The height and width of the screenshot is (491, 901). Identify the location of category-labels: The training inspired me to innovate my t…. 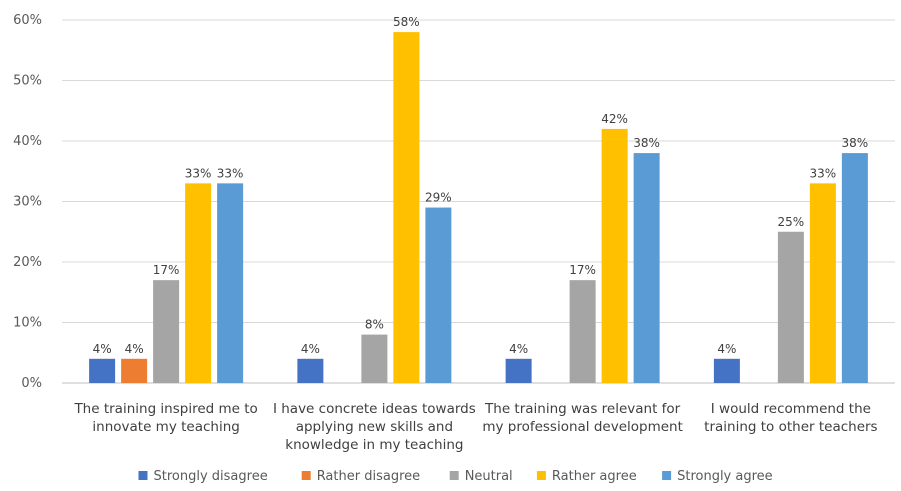
(475, 427).